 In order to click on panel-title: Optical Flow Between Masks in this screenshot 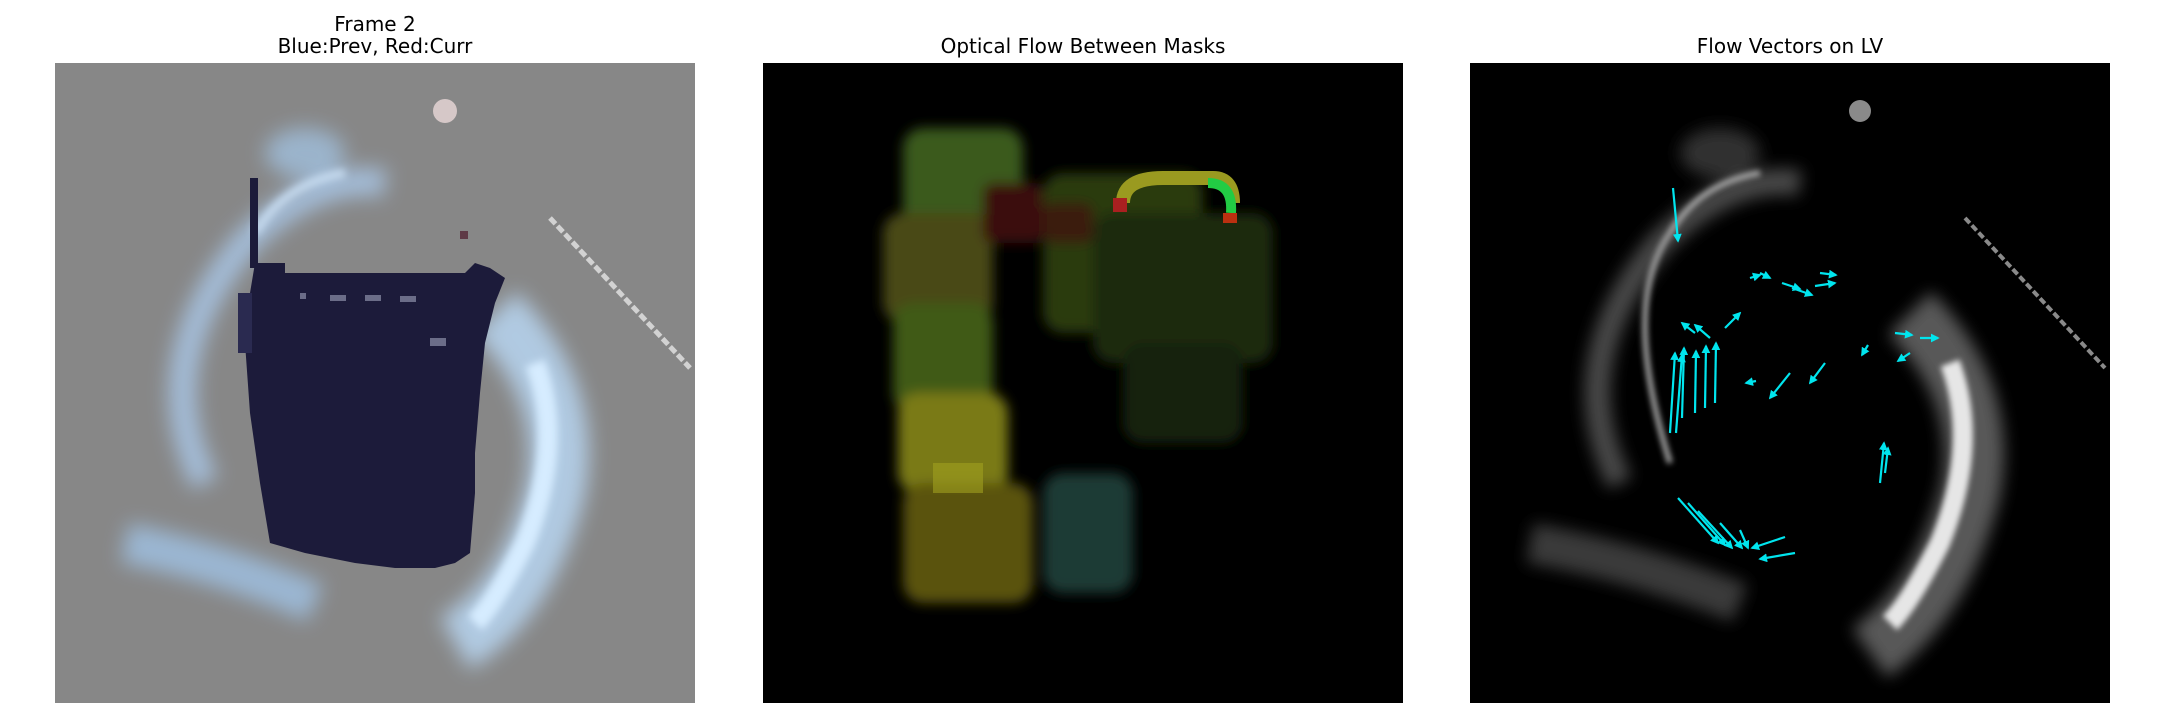, I will do `click(1083, 46)`.